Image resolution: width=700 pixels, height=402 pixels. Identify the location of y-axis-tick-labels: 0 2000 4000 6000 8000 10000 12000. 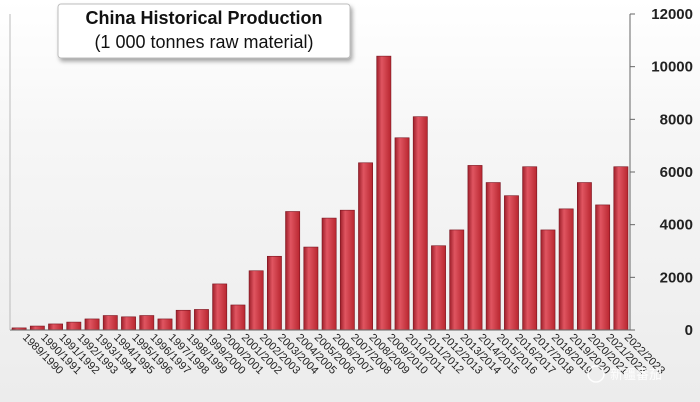
(661, 172).